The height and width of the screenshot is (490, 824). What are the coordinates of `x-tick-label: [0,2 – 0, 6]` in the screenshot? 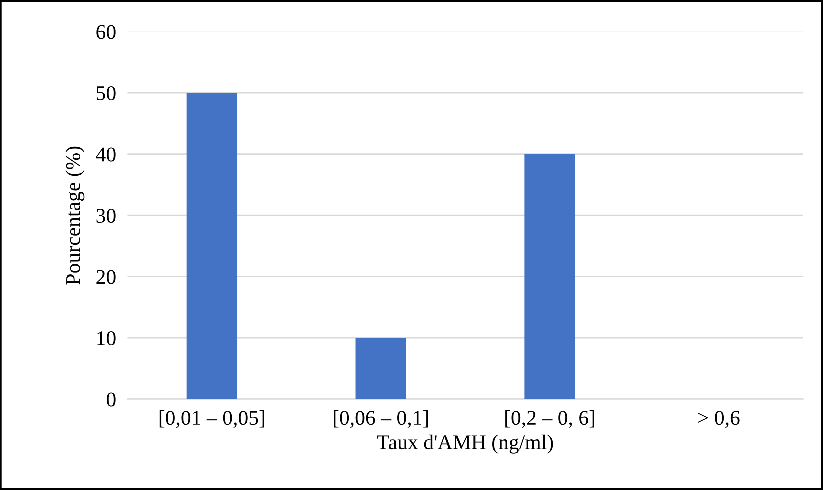 It's located at (550, 419).